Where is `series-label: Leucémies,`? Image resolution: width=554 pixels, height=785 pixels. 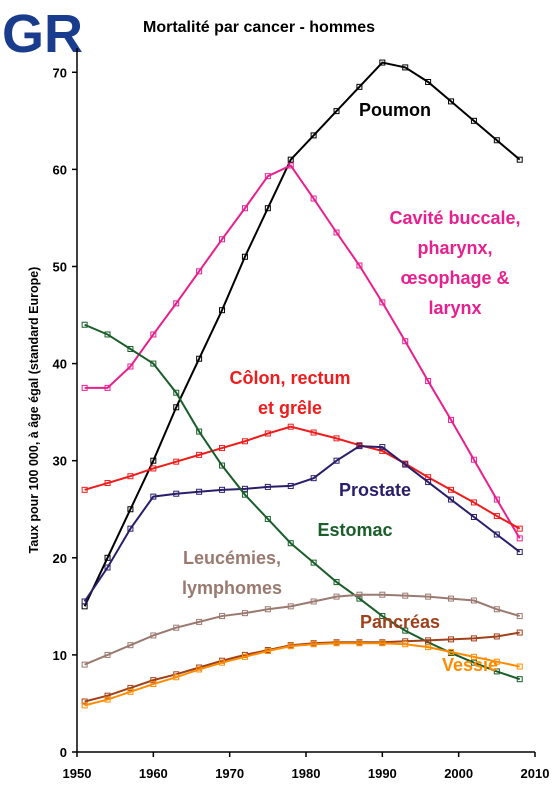
series-label: Leucémies, is located at coordinates (232, 558).